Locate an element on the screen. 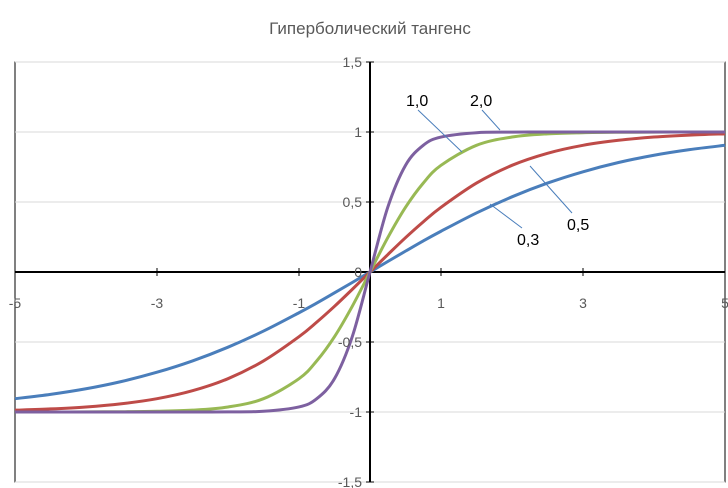 The height and width of the screenshot is (488, 728). series-annotation: 1,0 is located at coordinates (417, 101).